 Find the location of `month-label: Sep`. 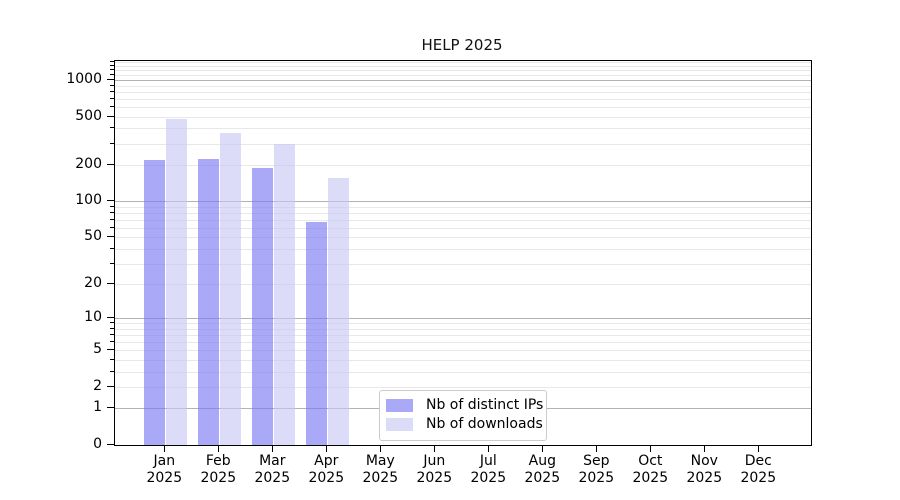

month-label: Sep is located at coordinates (596, 461).